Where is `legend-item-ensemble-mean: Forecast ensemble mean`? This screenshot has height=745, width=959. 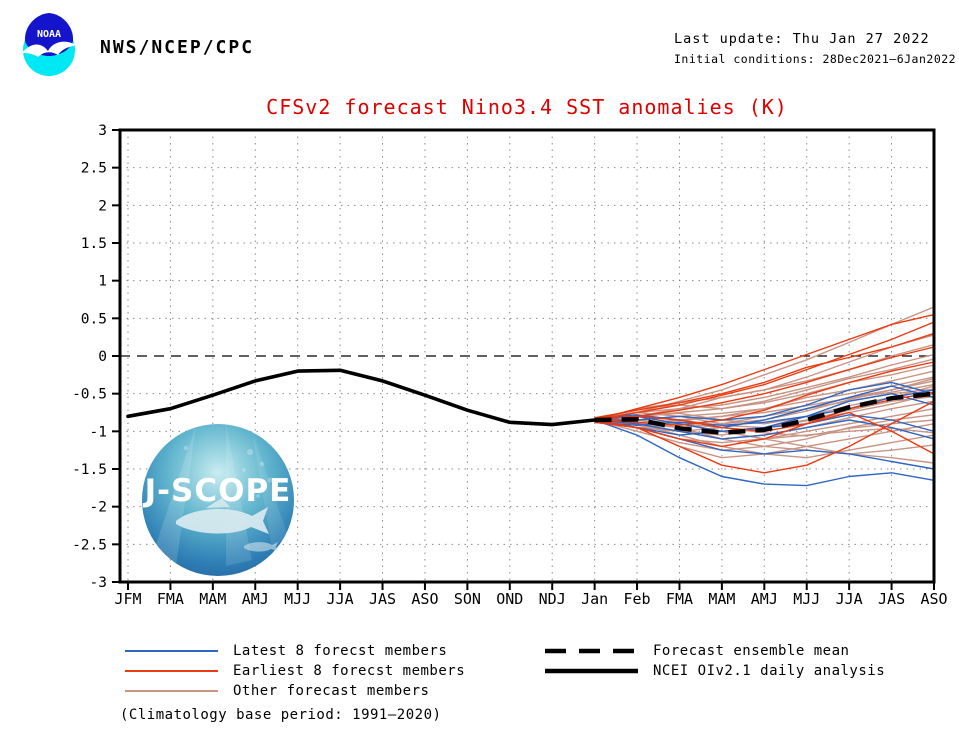
legend-item-ensemble-mean: Forecast ensemble mean is located at coordinates (697, 651).